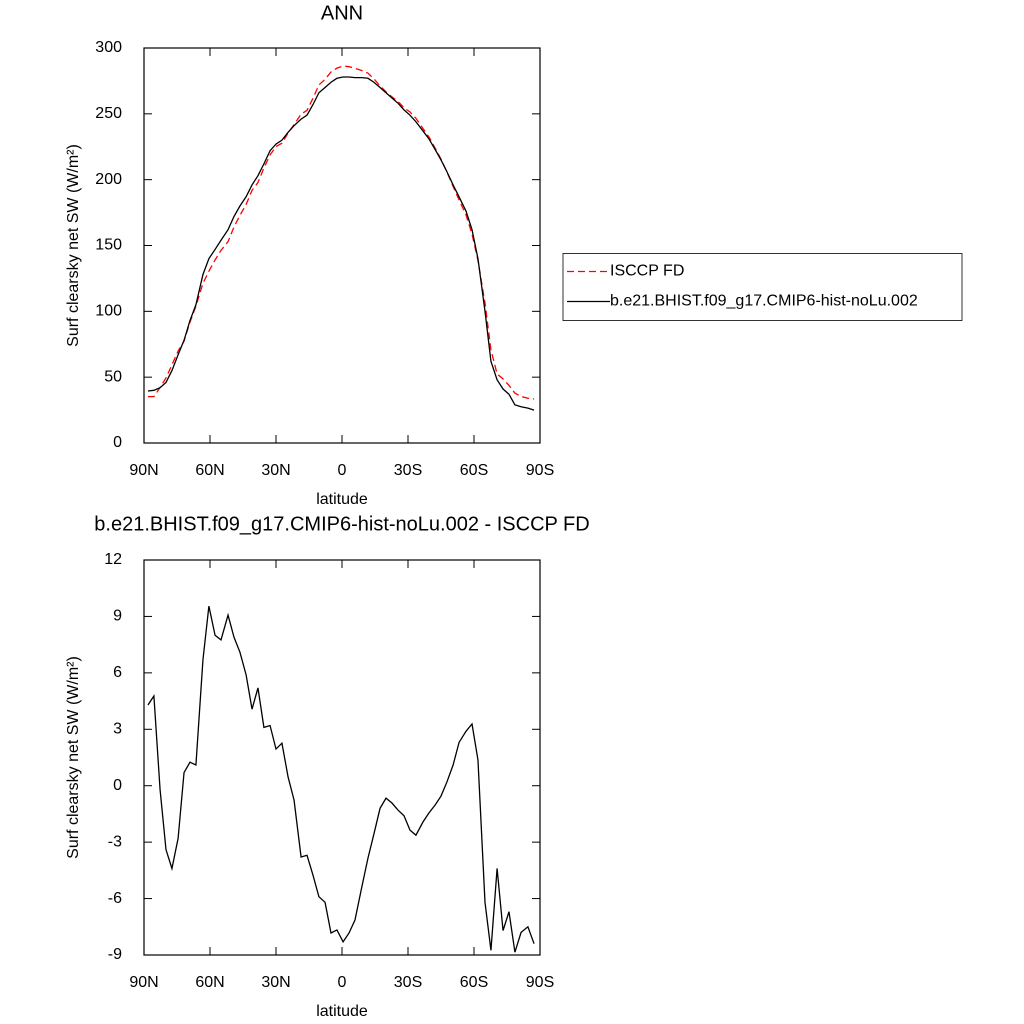  What do you see at coordinates (115, 841) in the screenshot?
I see `y-tick-label: -3` at bounding box center [115, 841].